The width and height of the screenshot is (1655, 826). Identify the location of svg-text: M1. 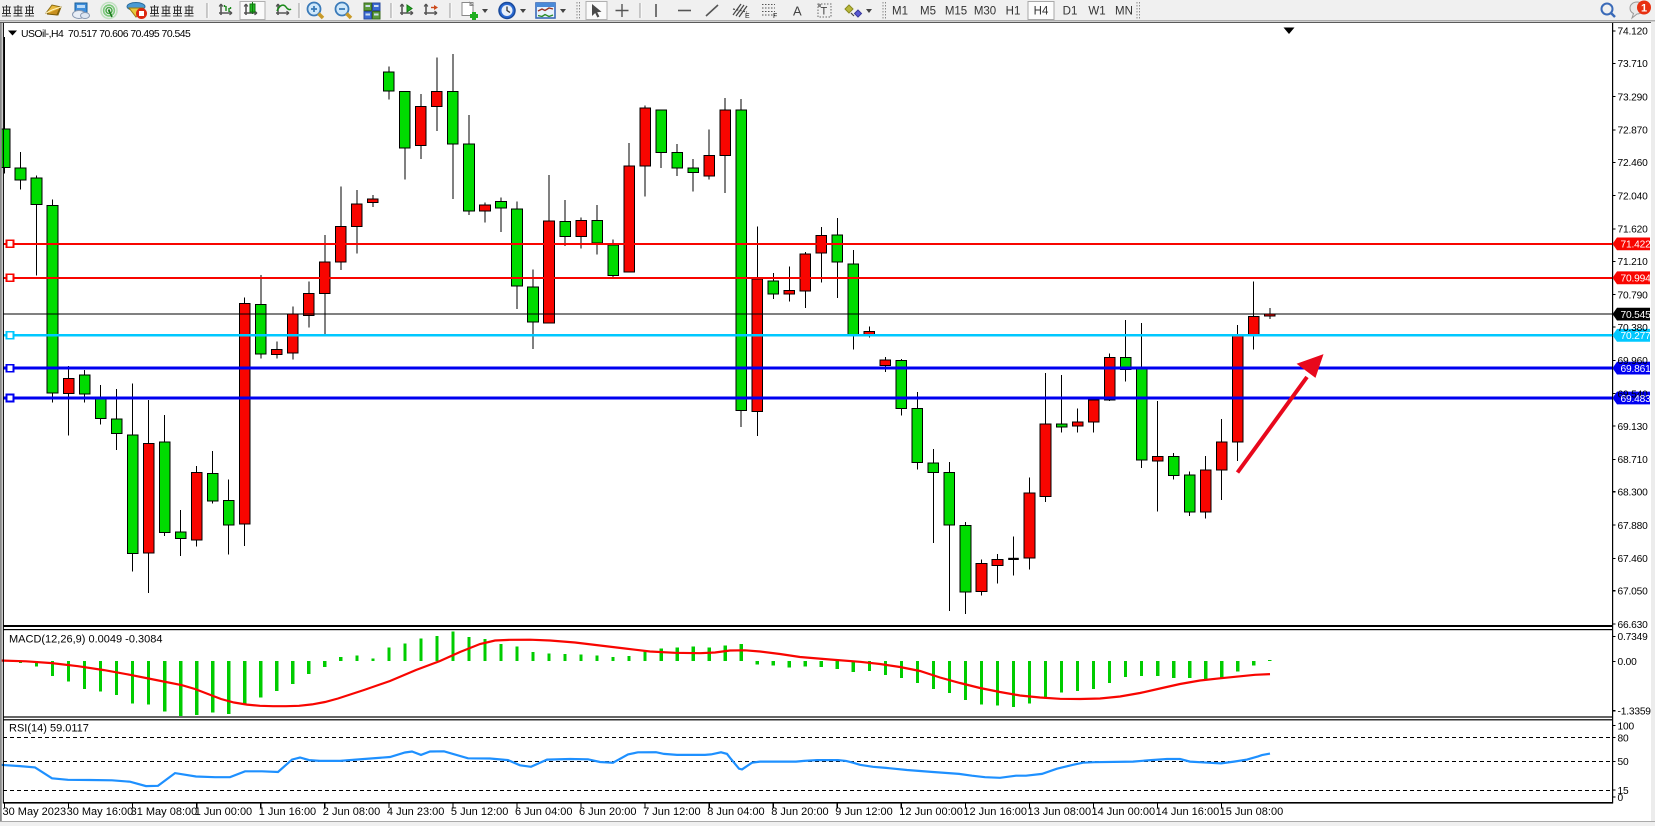
(900, 12).